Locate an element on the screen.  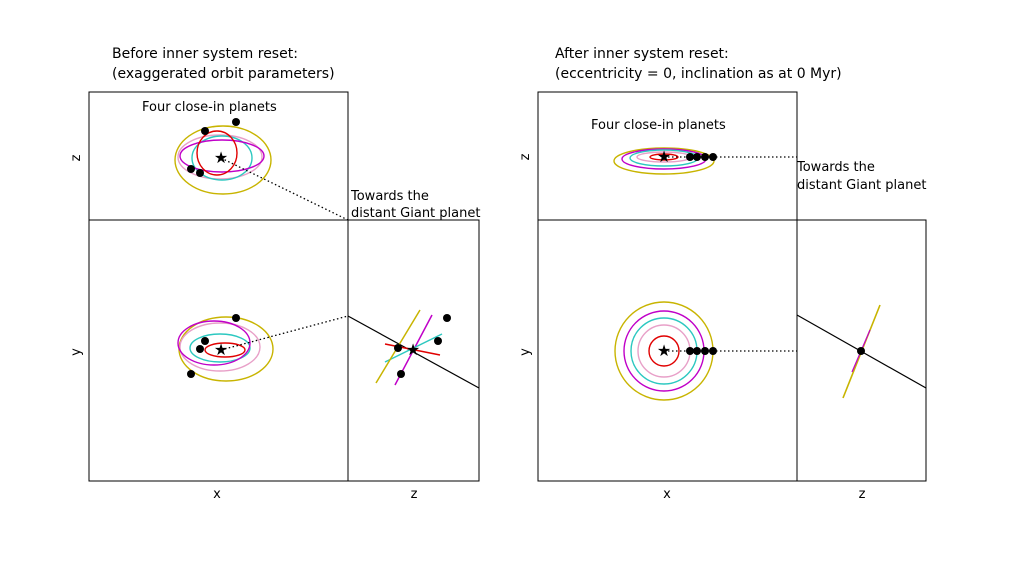
title-line: Before inner system reset: is located at coordinates (205, 54).